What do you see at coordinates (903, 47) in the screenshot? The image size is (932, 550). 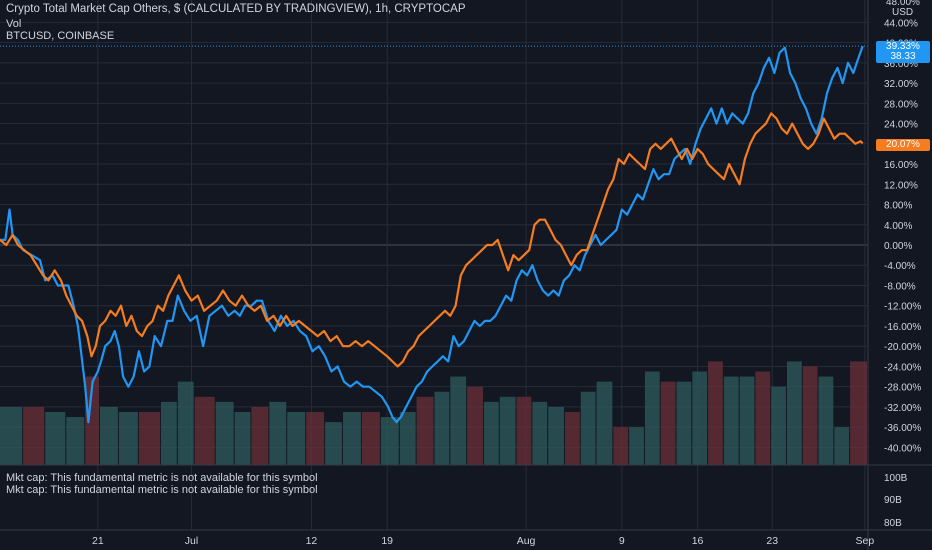 I see `others-last-value-badge: 39.33%` at bounding box center [903, 47].